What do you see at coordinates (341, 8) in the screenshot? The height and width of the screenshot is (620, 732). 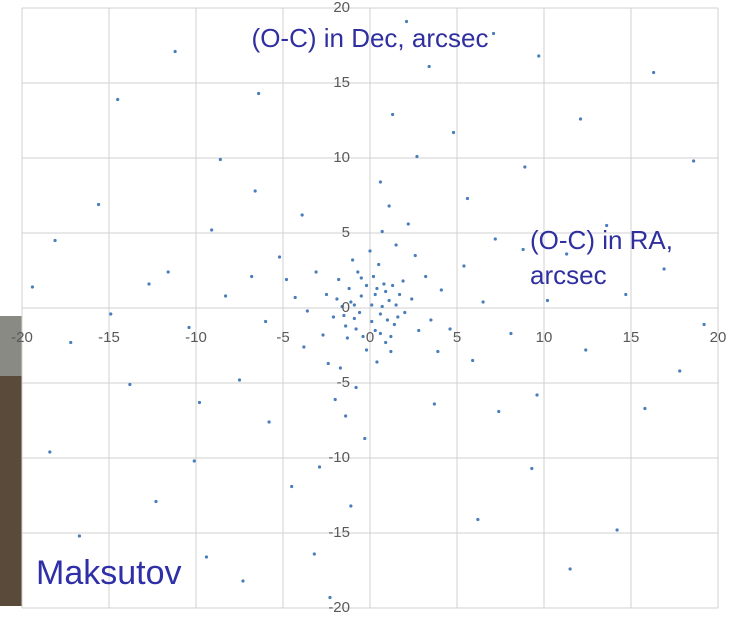 I see `y-tick-label: 20` at bounding box center [341, 8].